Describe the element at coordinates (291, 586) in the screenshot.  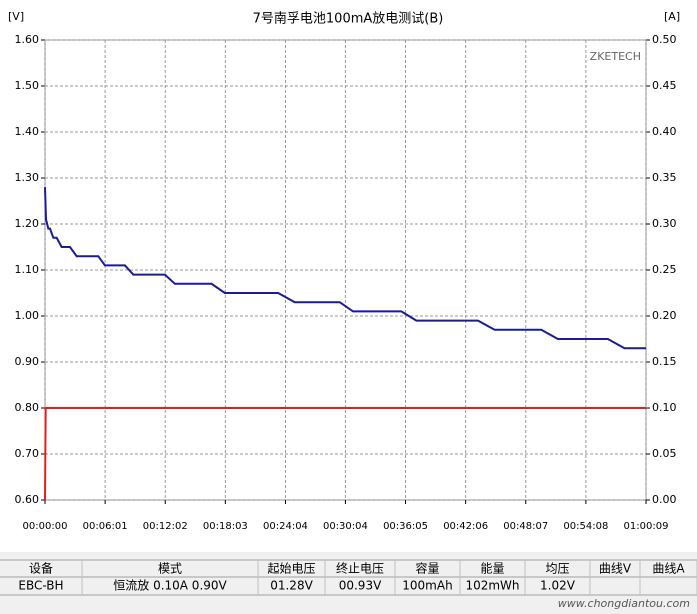
I see `table-cell: 01.28V` at that location.